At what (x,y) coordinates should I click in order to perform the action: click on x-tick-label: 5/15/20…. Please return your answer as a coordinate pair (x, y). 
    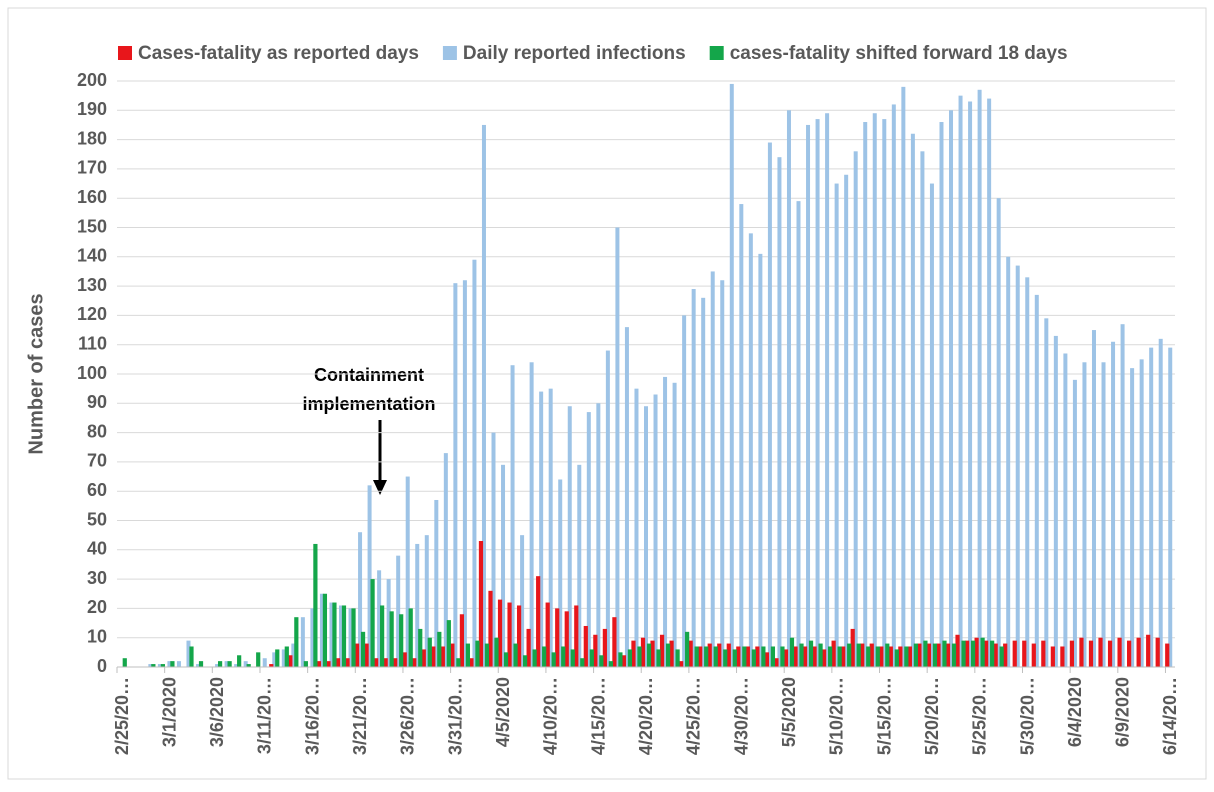
    Looking at the image, I should click on (884, 716).